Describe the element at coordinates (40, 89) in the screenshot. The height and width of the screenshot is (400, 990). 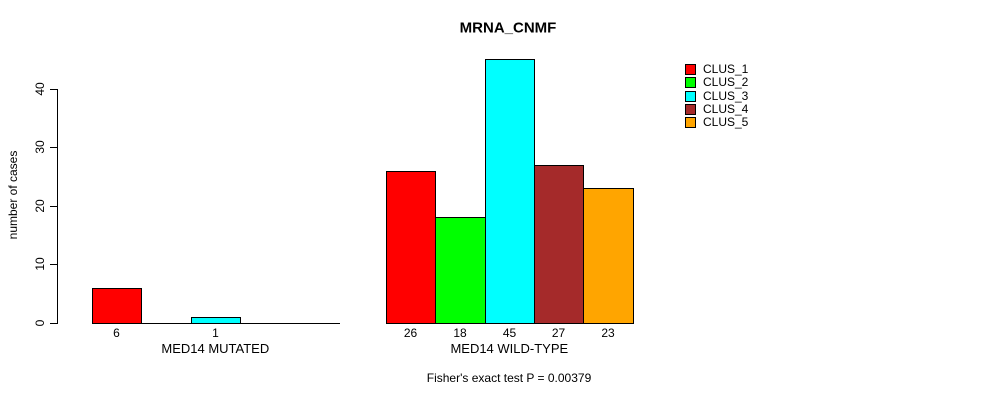
I see `y-tick-label: 40` at that location.